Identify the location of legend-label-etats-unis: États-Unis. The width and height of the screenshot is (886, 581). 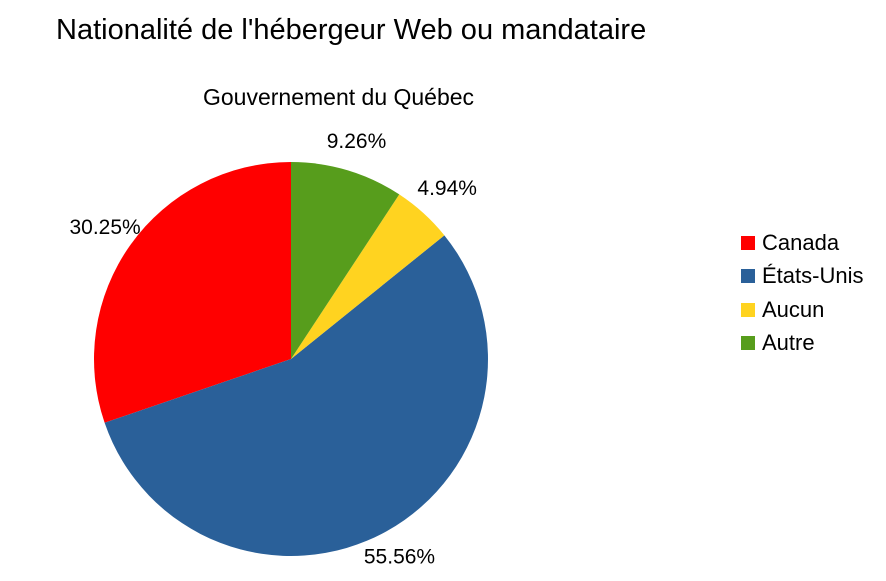
(813, 276).